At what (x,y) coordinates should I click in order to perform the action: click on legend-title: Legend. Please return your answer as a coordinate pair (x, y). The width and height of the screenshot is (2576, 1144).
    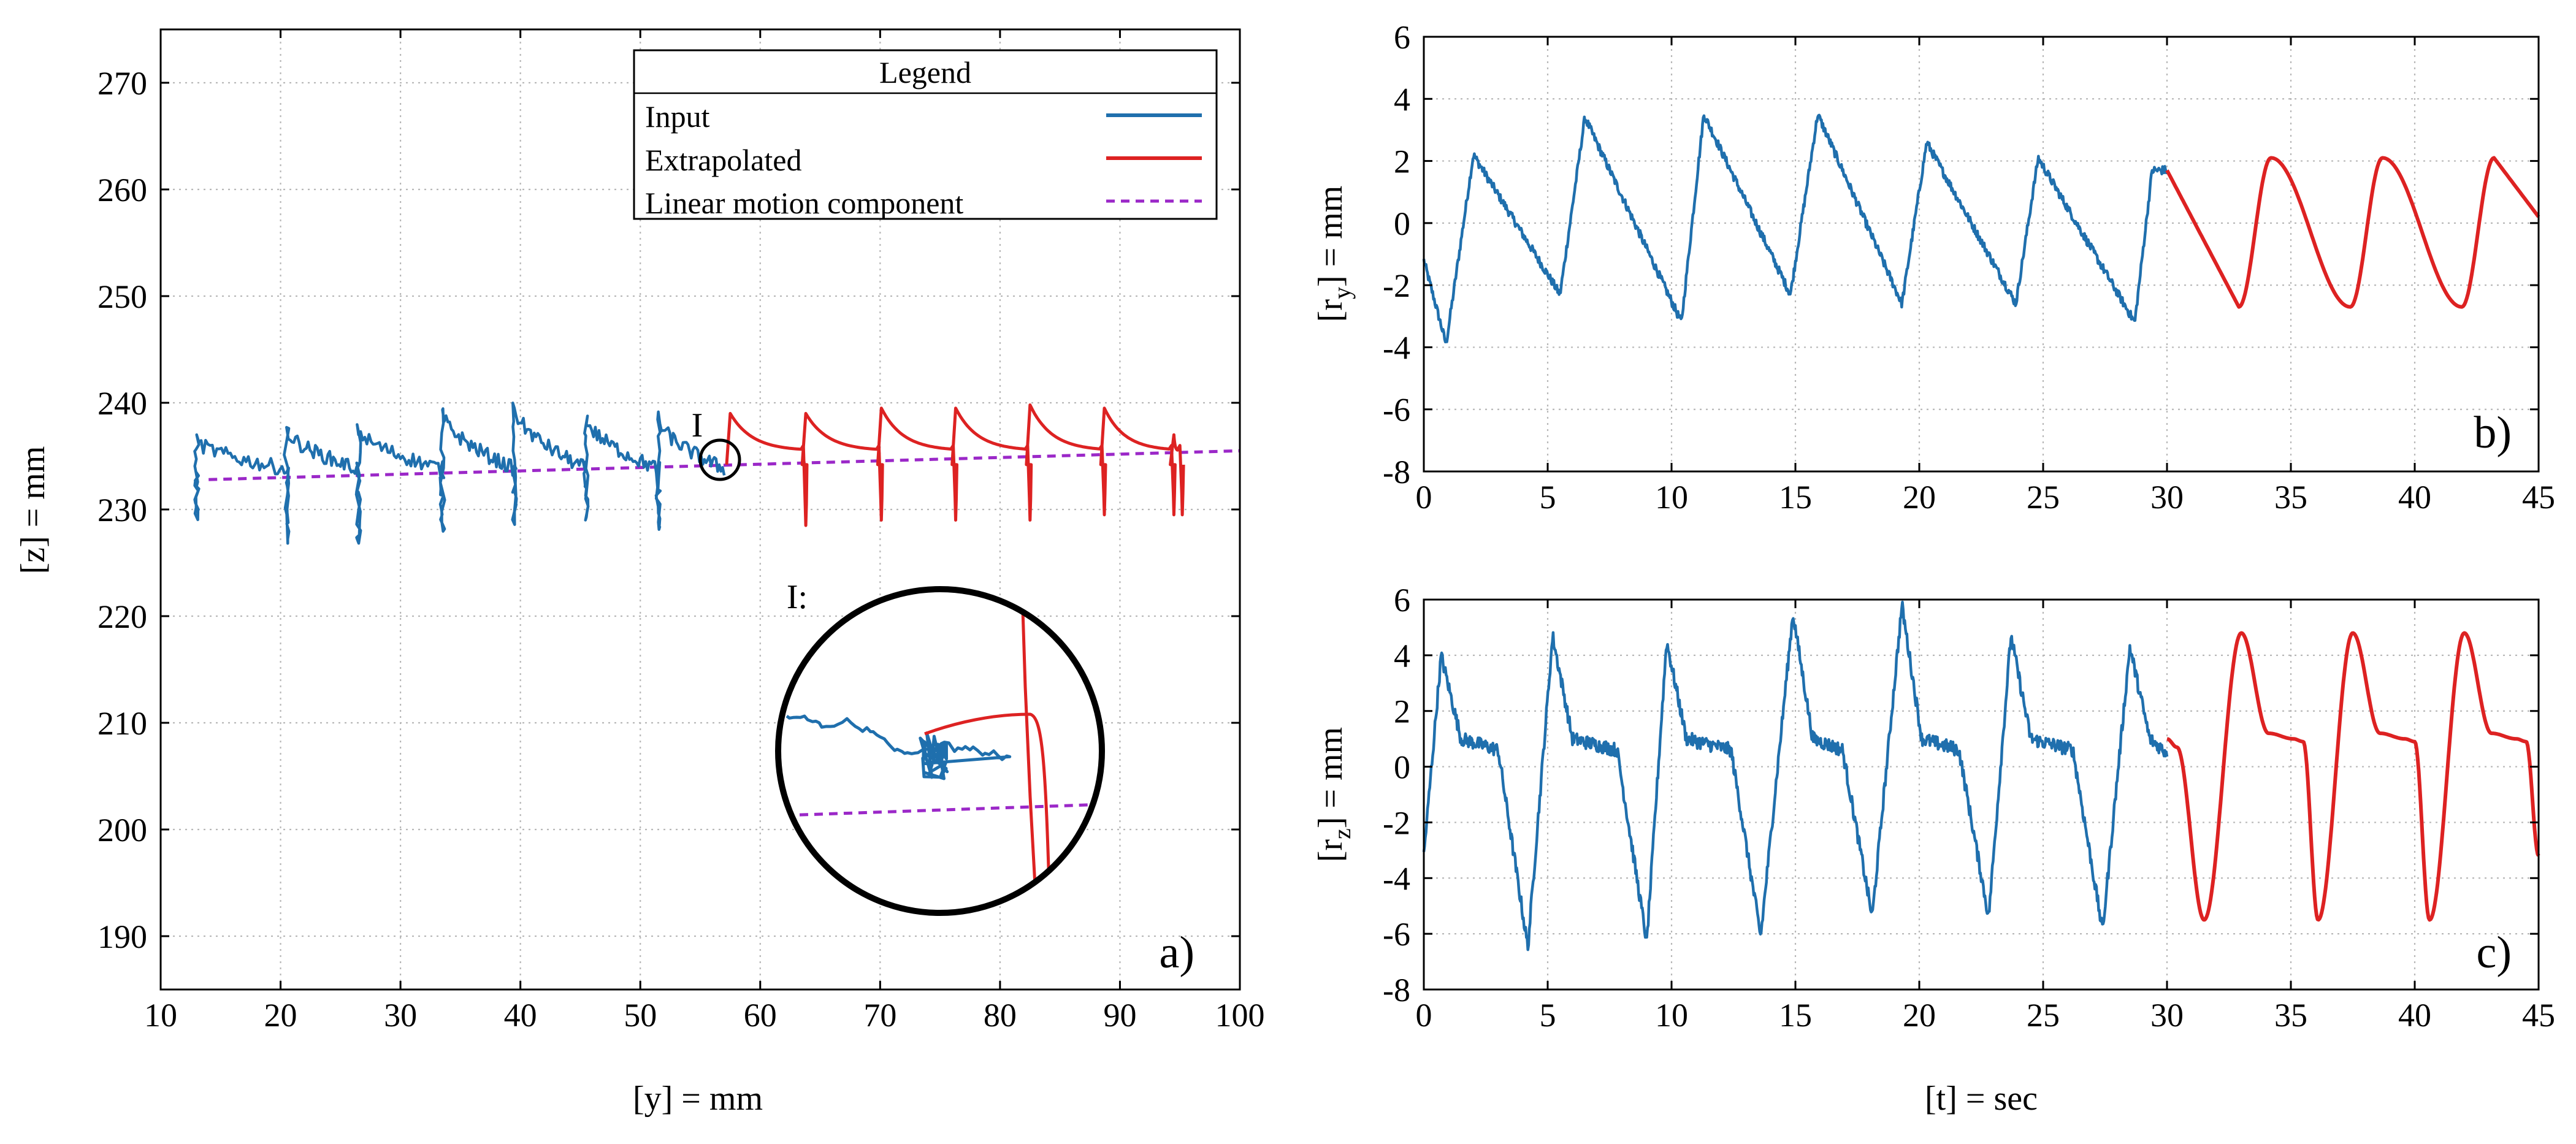
    Looking at the image, I should click on (925, 72).